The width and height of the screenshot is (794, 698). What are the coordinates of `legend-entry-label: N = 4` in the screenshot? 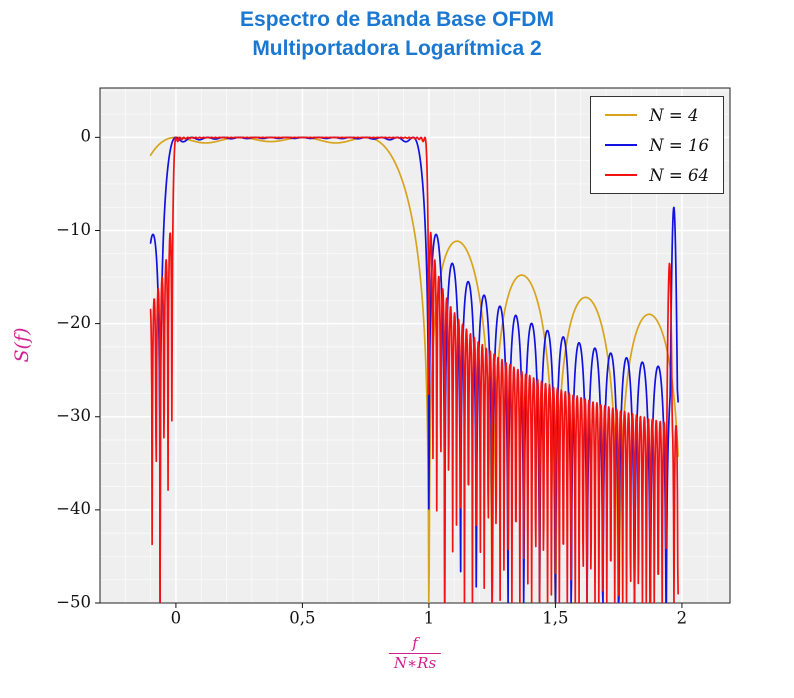 It's located at (674, 115).